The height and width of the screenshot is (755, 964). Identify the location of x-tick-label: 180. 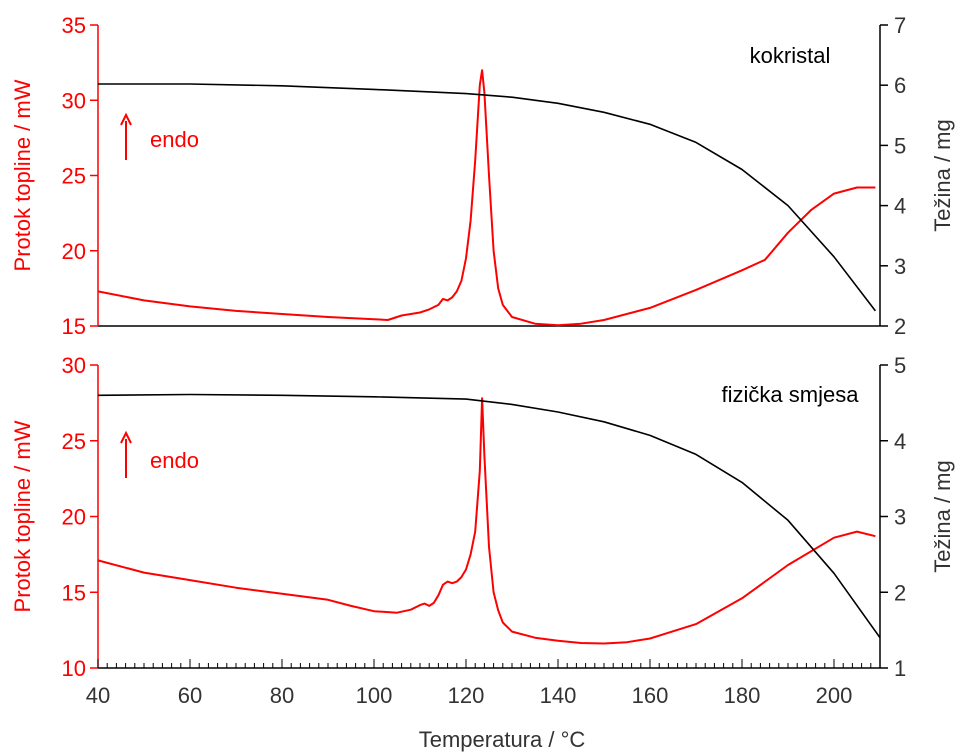
(742, 695).